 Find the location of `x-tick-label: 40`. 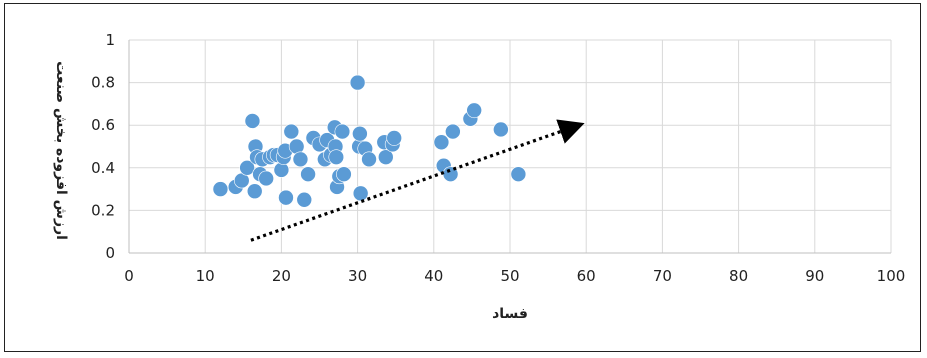

x-tick-label: 40 is located at coordinates (433, 276).